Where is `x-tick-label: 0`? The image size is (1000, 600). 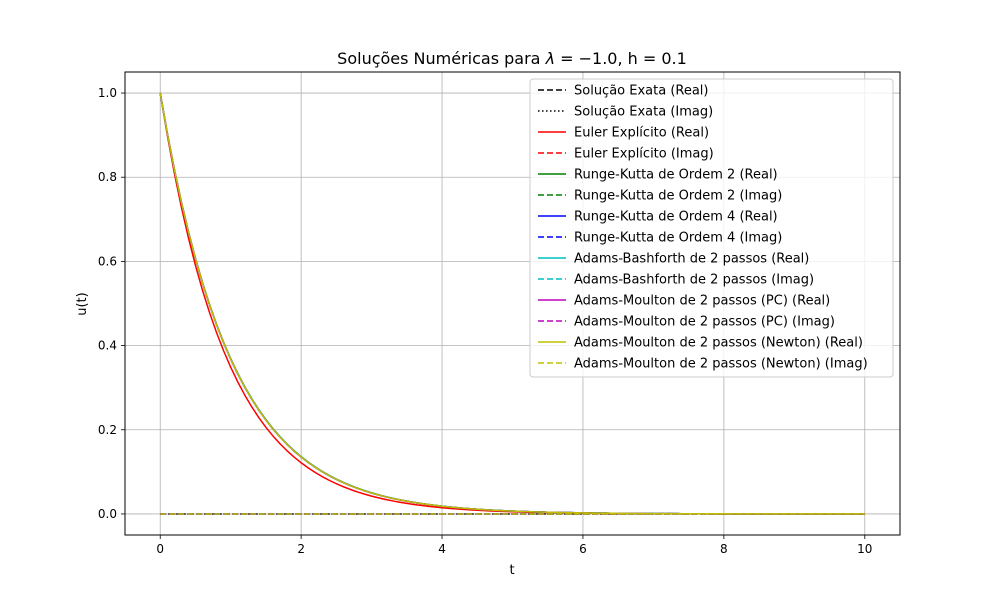 x-tick-label: 0 is located at coordinates (160, 549).